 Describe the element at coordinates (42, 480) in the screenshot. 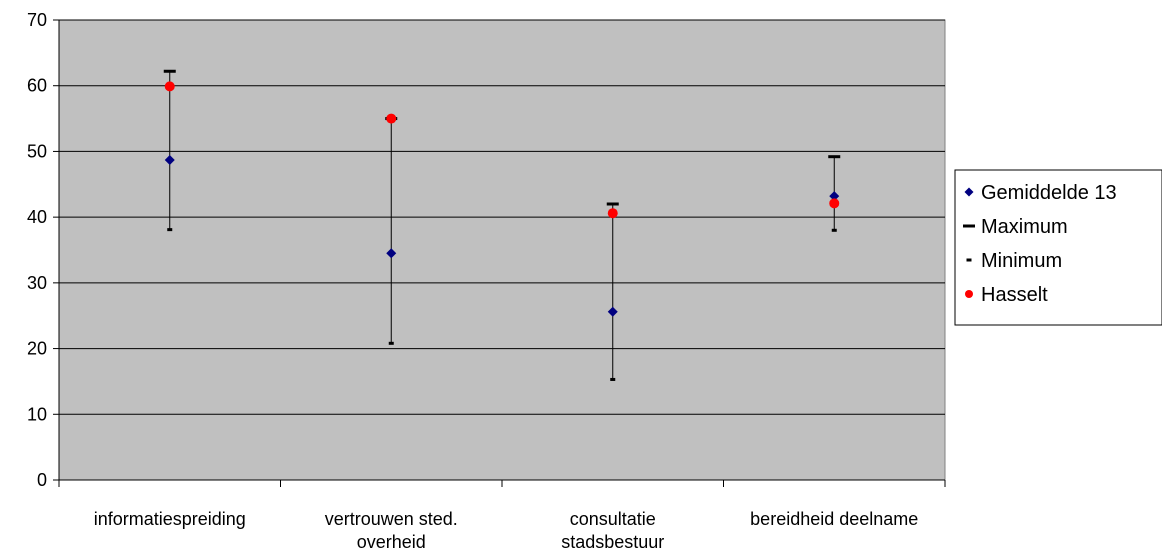

I see `y-tick-label: 0` at that location.